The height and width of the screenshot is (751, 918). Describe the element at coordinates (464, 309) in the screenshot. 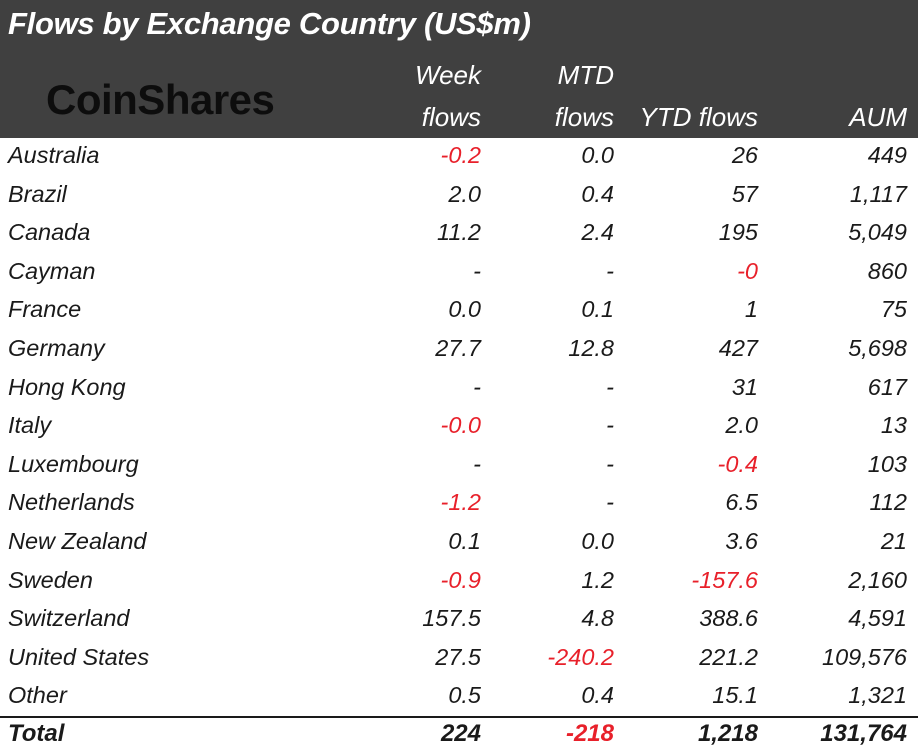

I see `week-value: 0.0` at that location.